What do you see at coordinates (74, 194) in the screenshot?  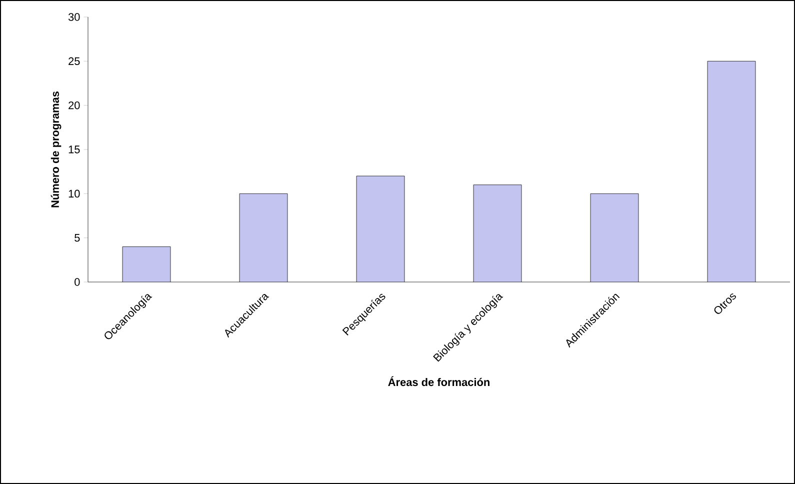 I see `y-tick-label: 10` at bounding box center [74, 194].